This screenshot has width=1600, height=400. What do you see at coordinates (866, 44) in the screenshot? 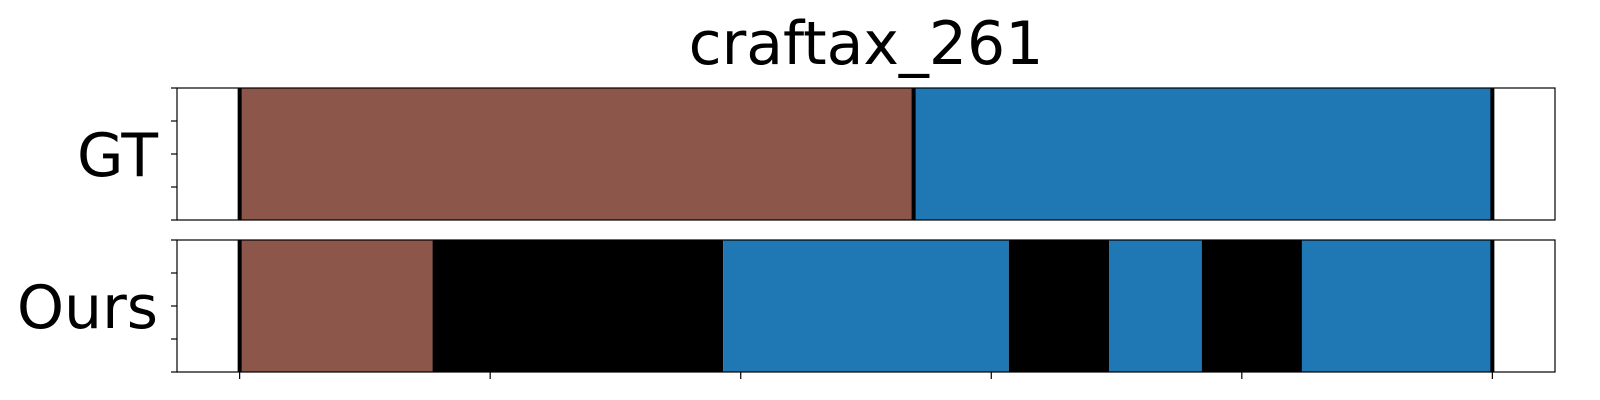
I see `chart-title: craftax_261` at bounding box center [866, 44].